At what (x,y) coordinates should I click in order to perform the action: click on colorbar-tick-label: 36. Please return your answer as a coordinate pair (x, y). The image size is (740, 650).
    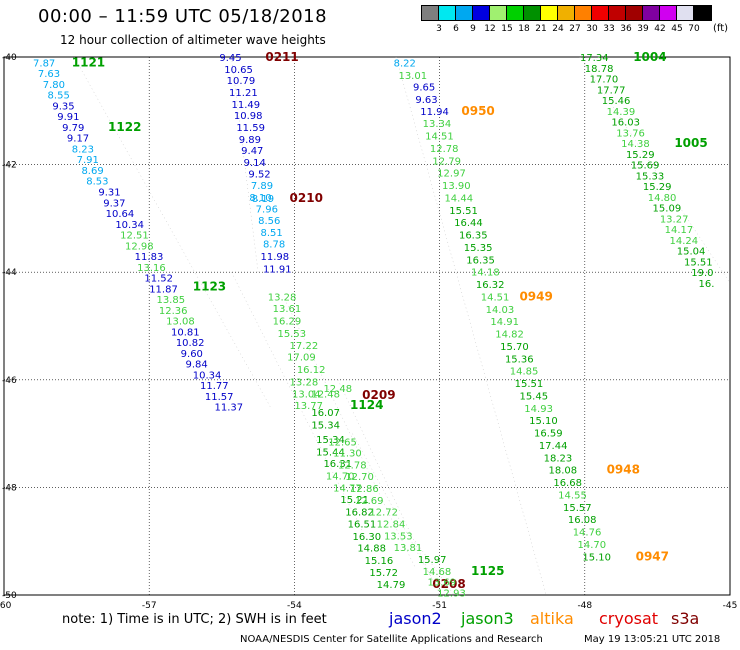
    Looking at the image, I should click on (626, 29).